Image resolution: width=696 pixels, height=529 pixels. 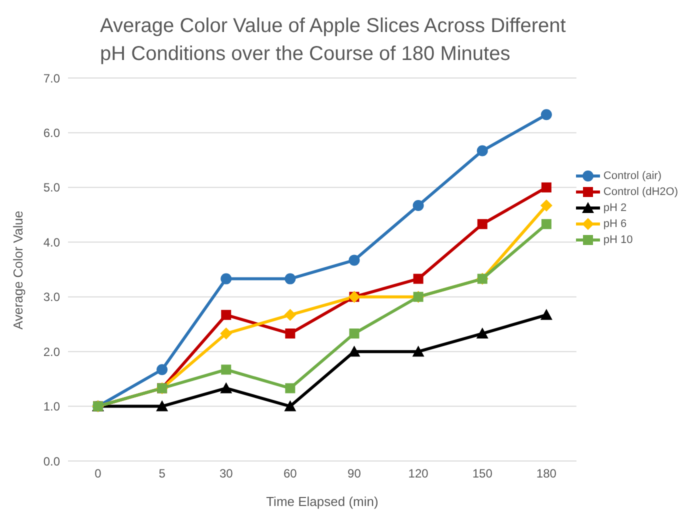 I want to click on legend-label: pH 2, so click(x=615, y=208).